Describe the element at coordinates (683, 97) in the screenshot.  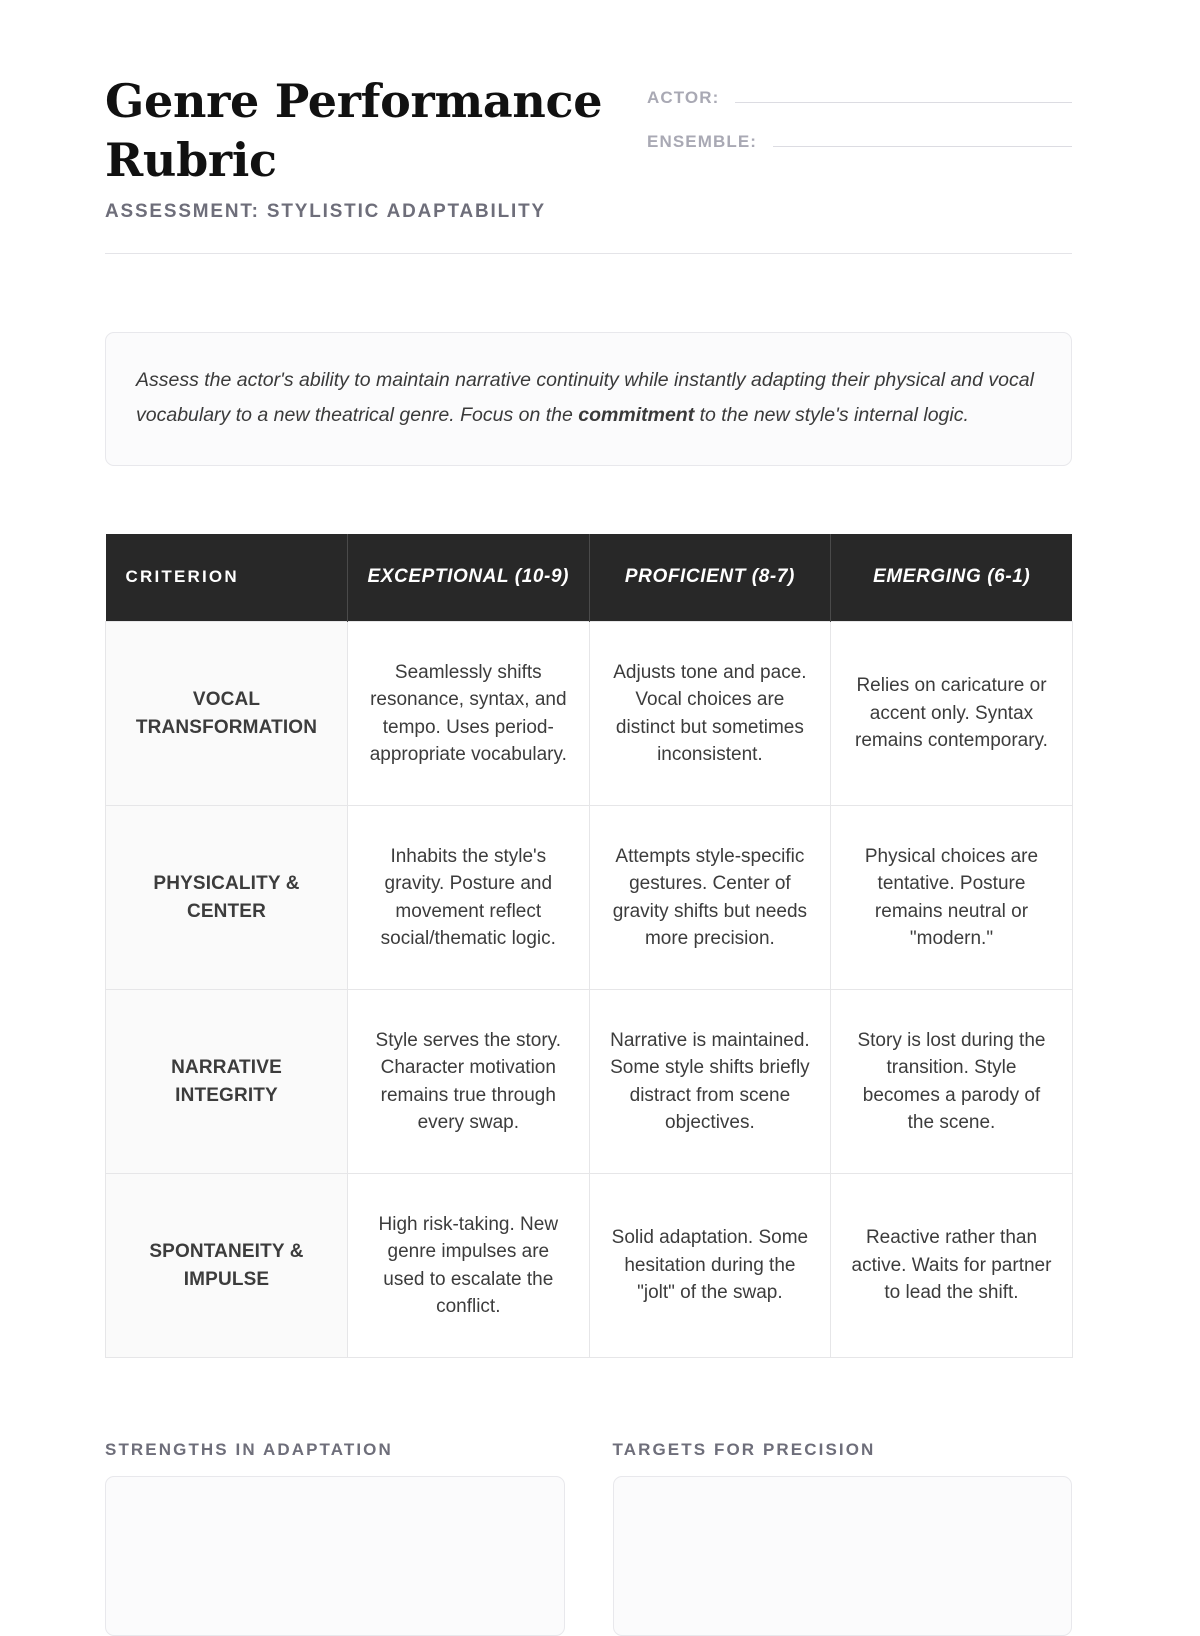
I see `actor-label: ACTOR:` at that location.